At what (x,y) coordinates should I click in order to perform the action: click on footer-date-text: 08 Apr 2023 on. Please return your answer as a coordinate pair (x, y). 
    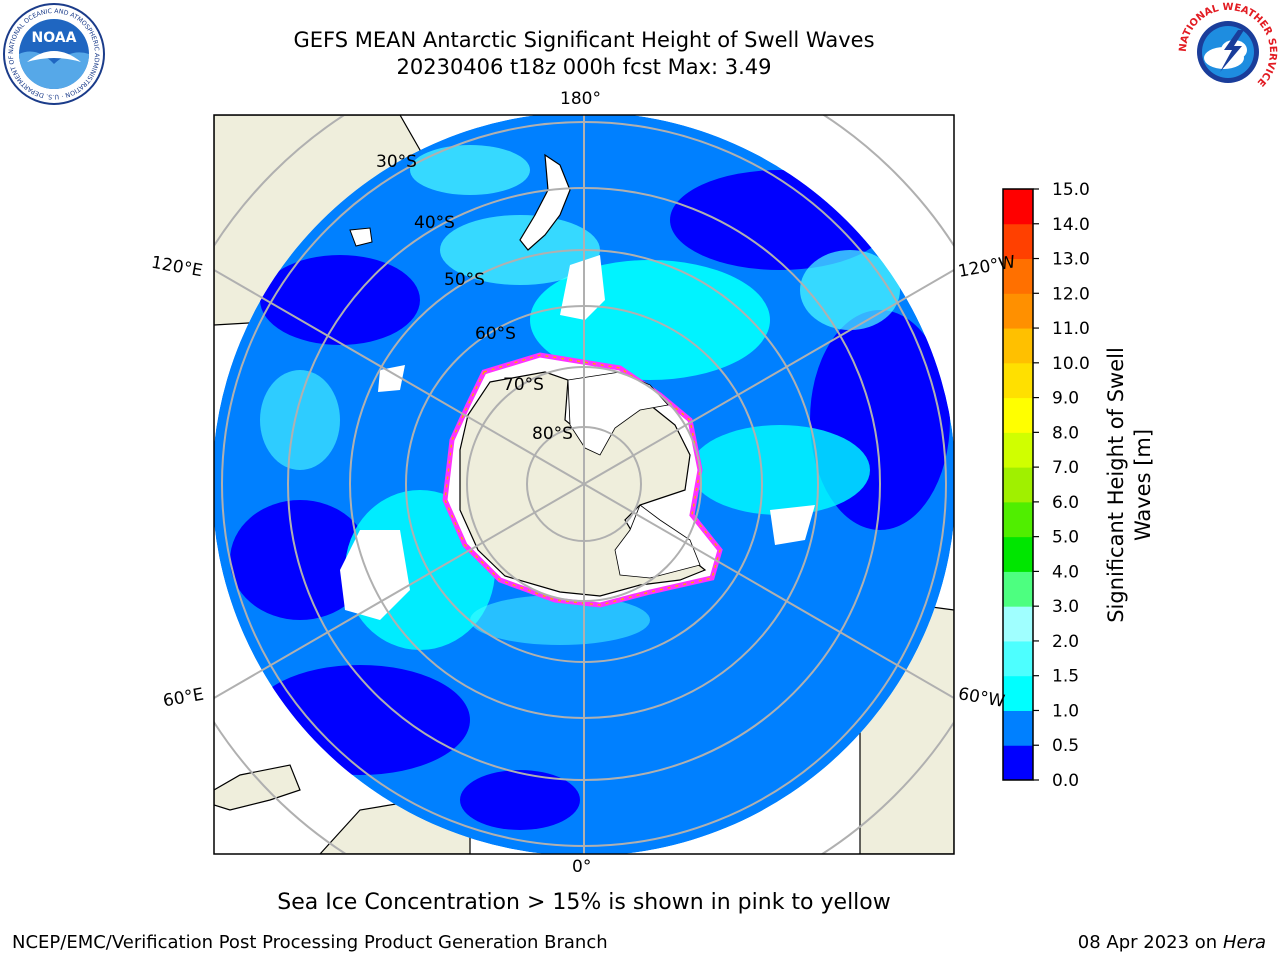
    Looking at the image, I should click on (1150, 942).